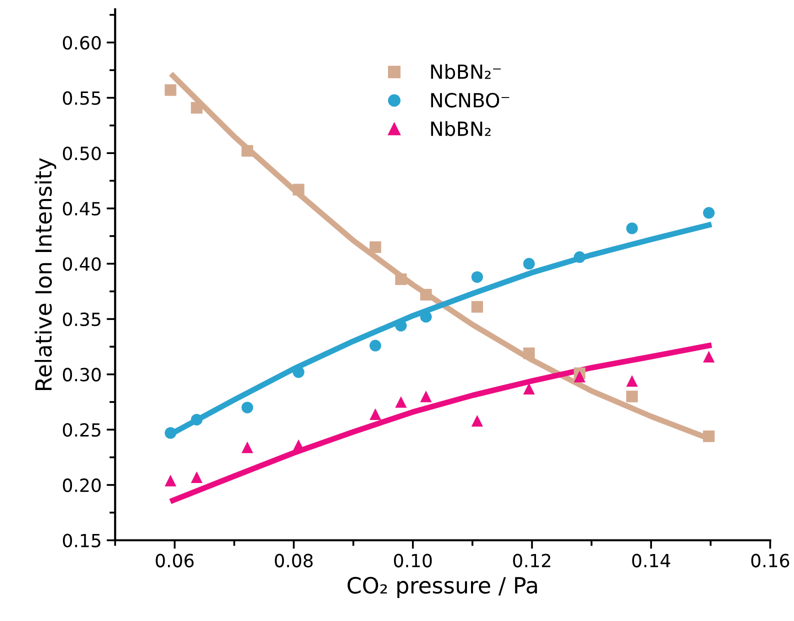  I want to click on legend-label: NCNBO⁻, so click(470, 100).